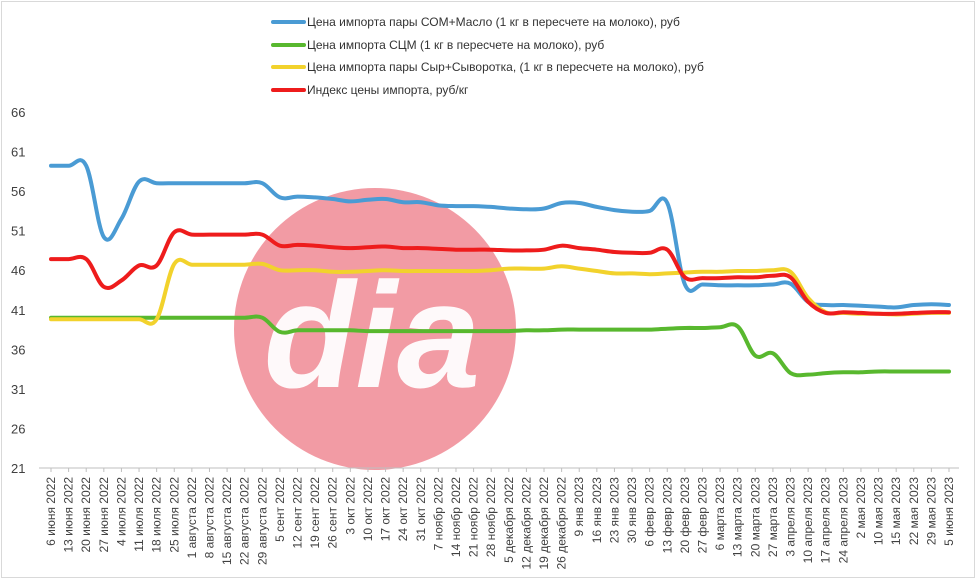 Image resolution: width=978 pixels, height=584 pixels. I want to click on x-tick-label: 3 апреля 2023, so click(791, 517).